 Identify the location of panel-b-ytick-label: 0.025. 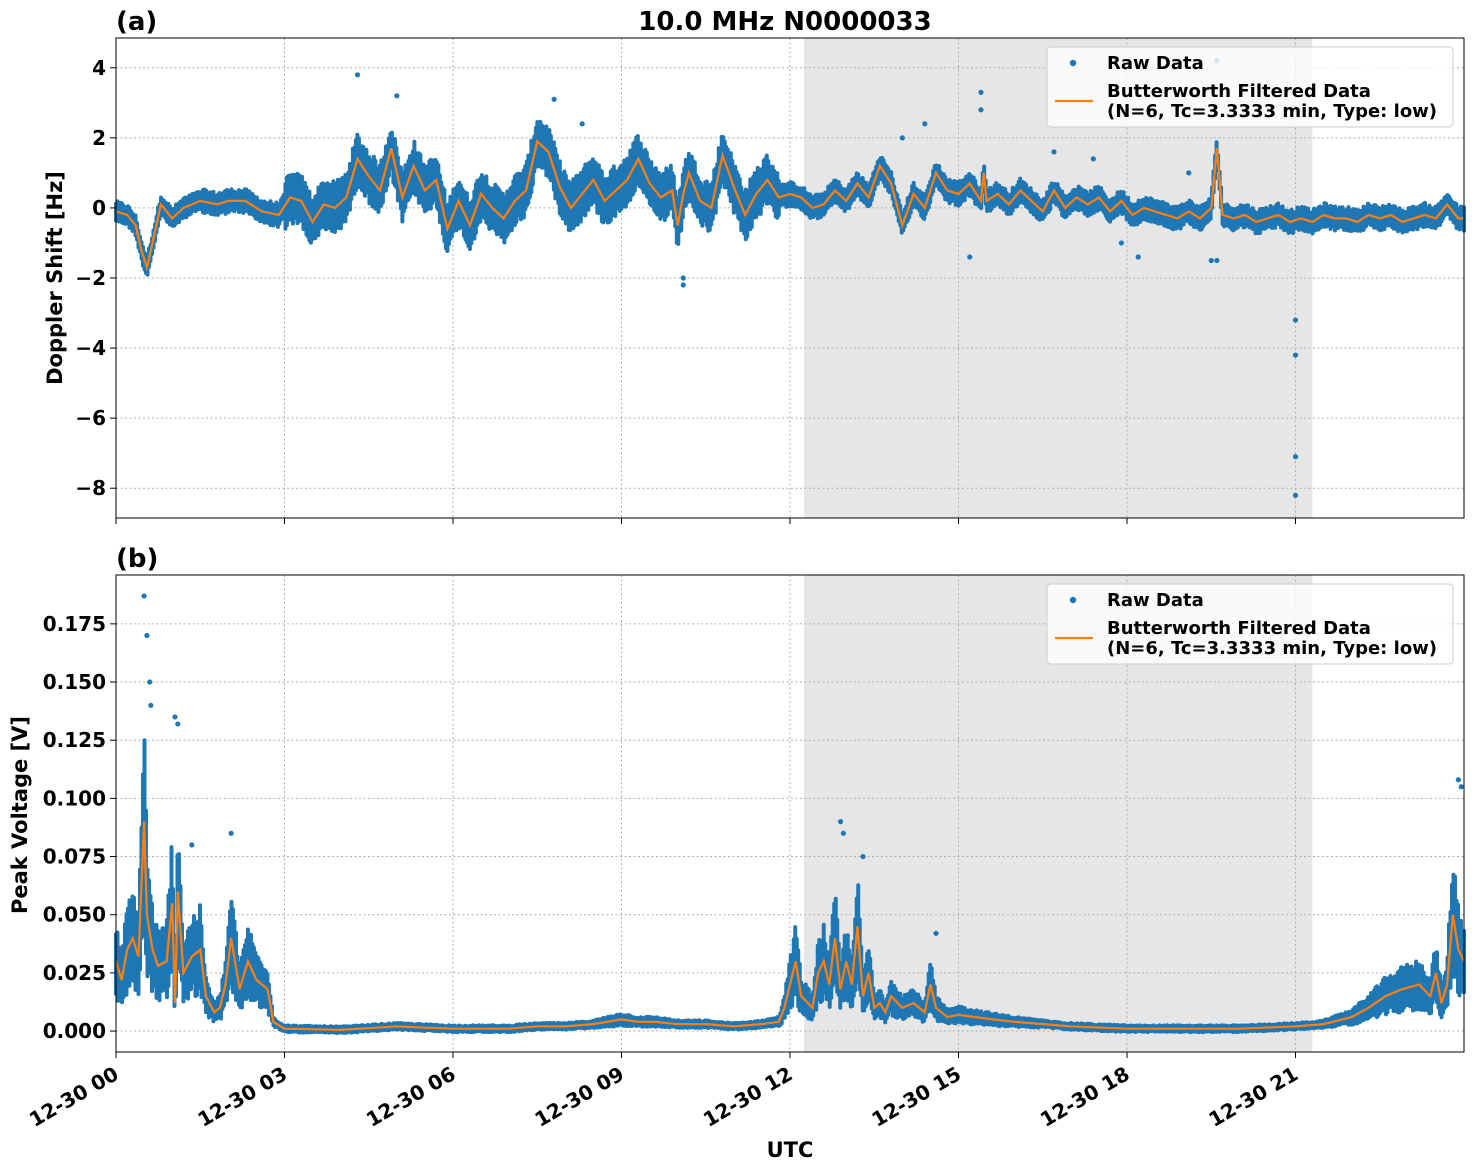
(74, 973).